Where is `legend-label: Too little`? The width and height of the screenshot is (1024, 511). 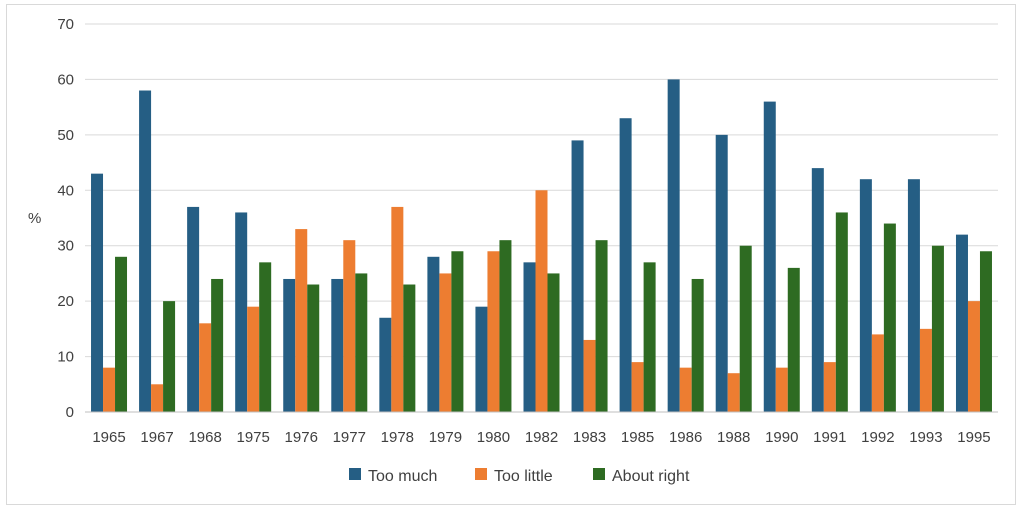 legend-label: Too little is located at coordinates (523, 476).